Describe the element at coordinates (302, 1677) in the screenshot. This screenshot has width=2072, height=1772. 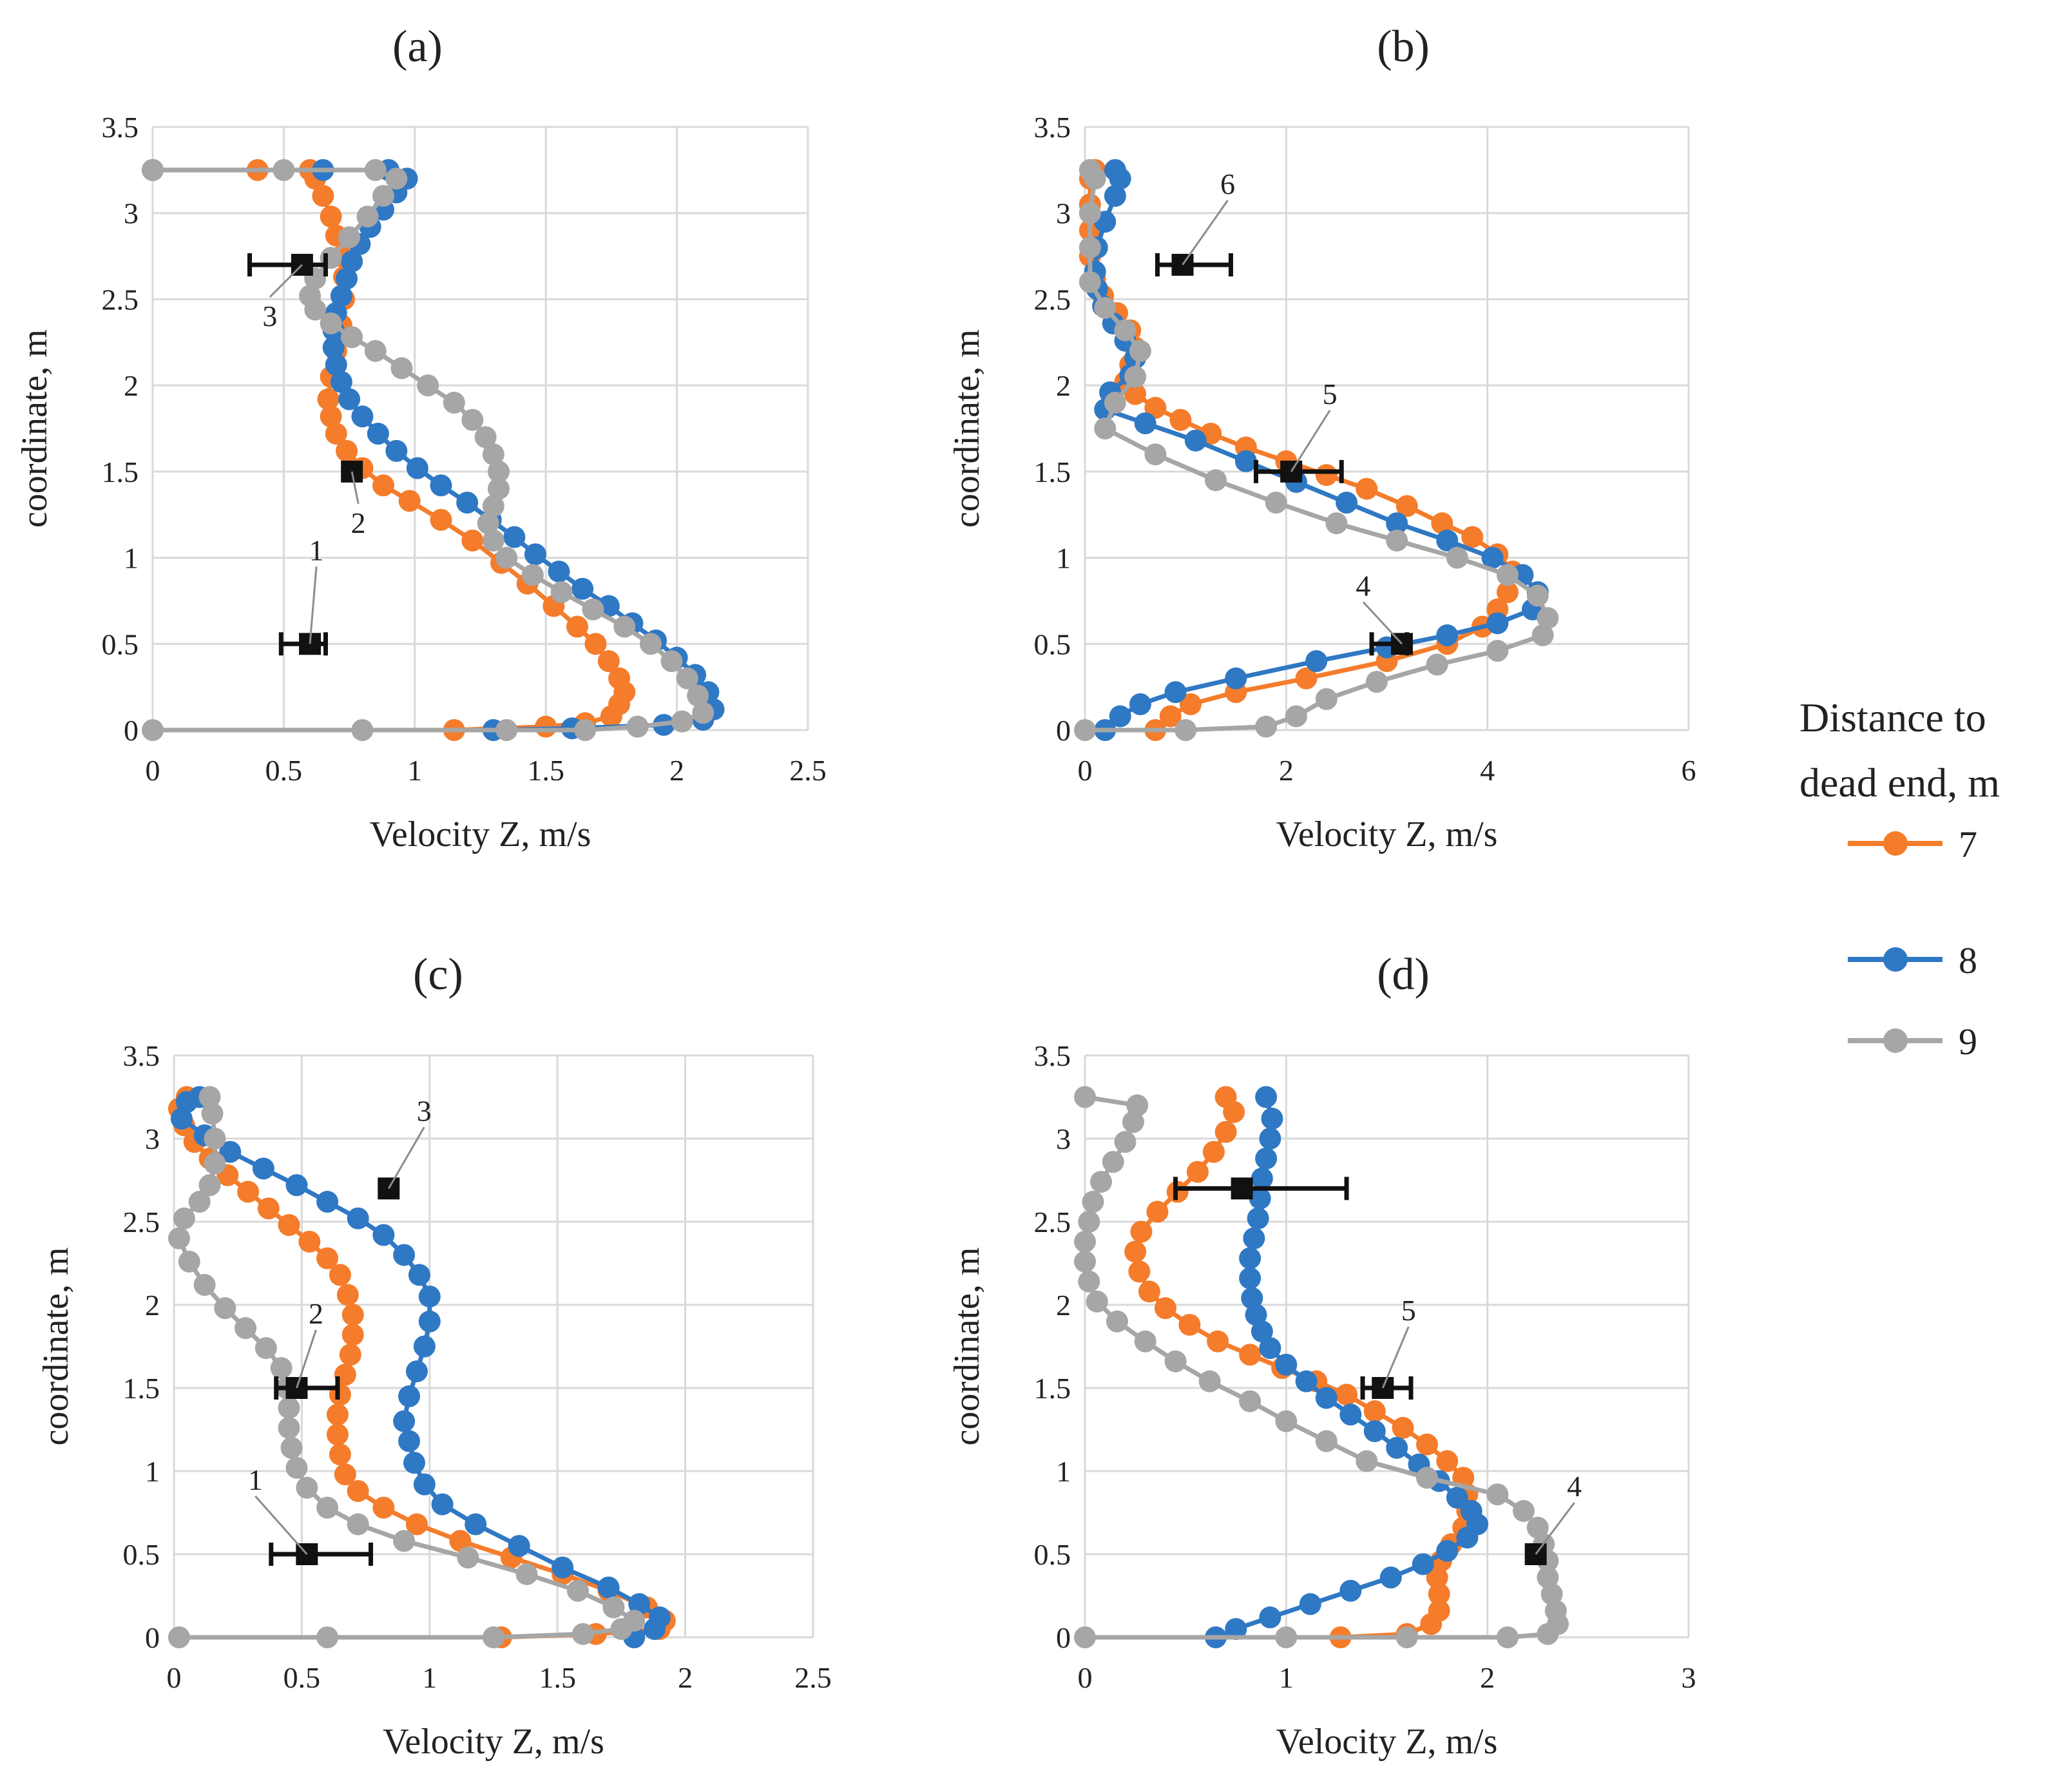
I see `panel-c-x-tick-label: 0.5` at that location.